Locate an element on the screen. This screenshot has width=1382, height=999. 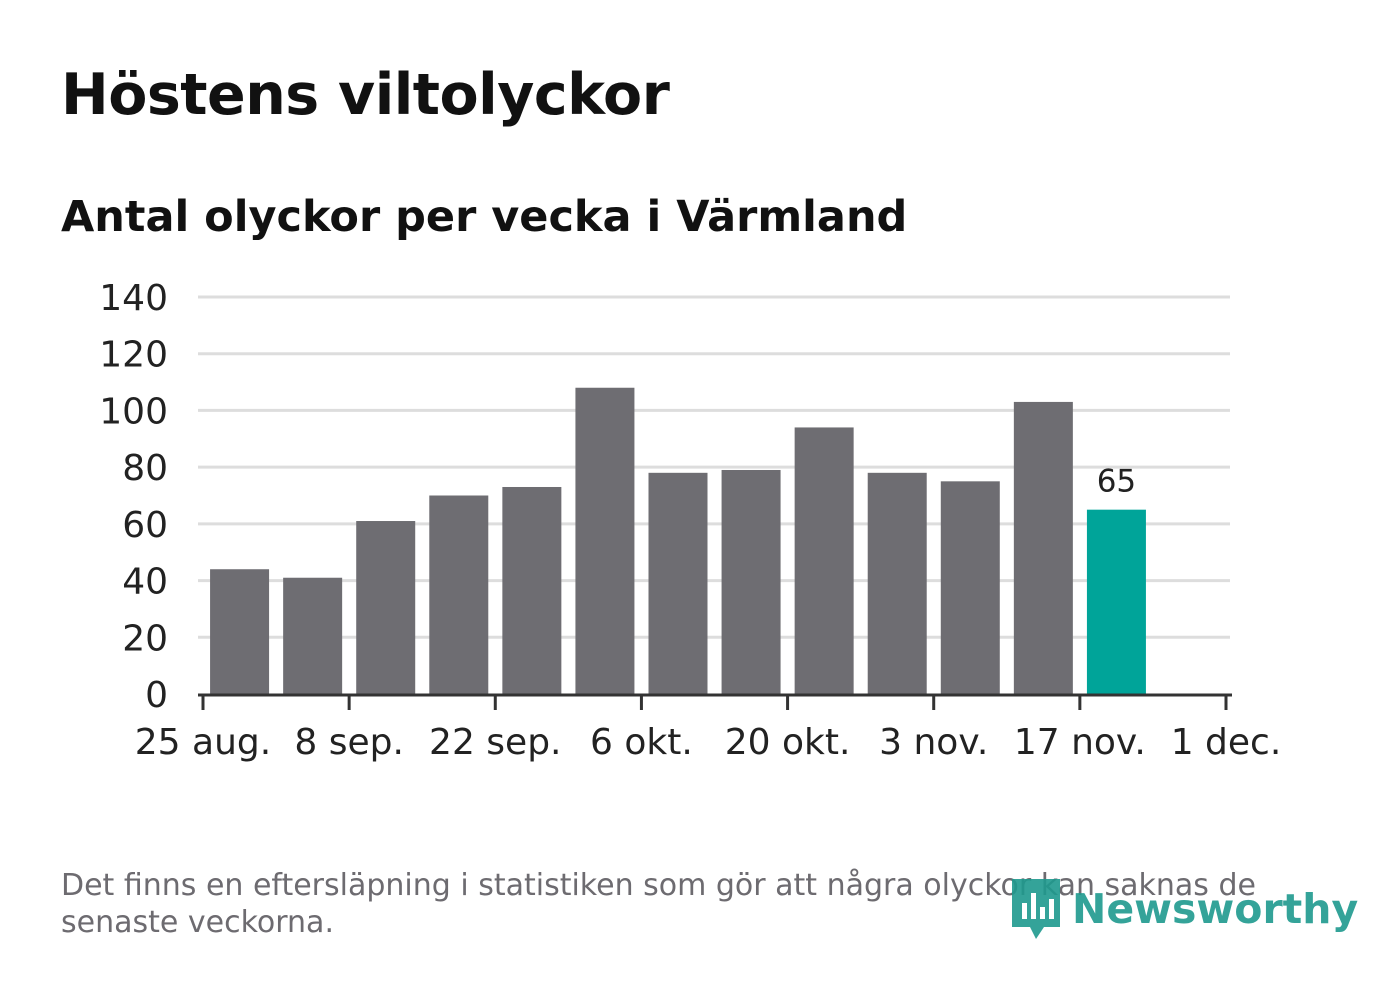
y-tick-label-20: 20 is located at coordinates (145, 638).